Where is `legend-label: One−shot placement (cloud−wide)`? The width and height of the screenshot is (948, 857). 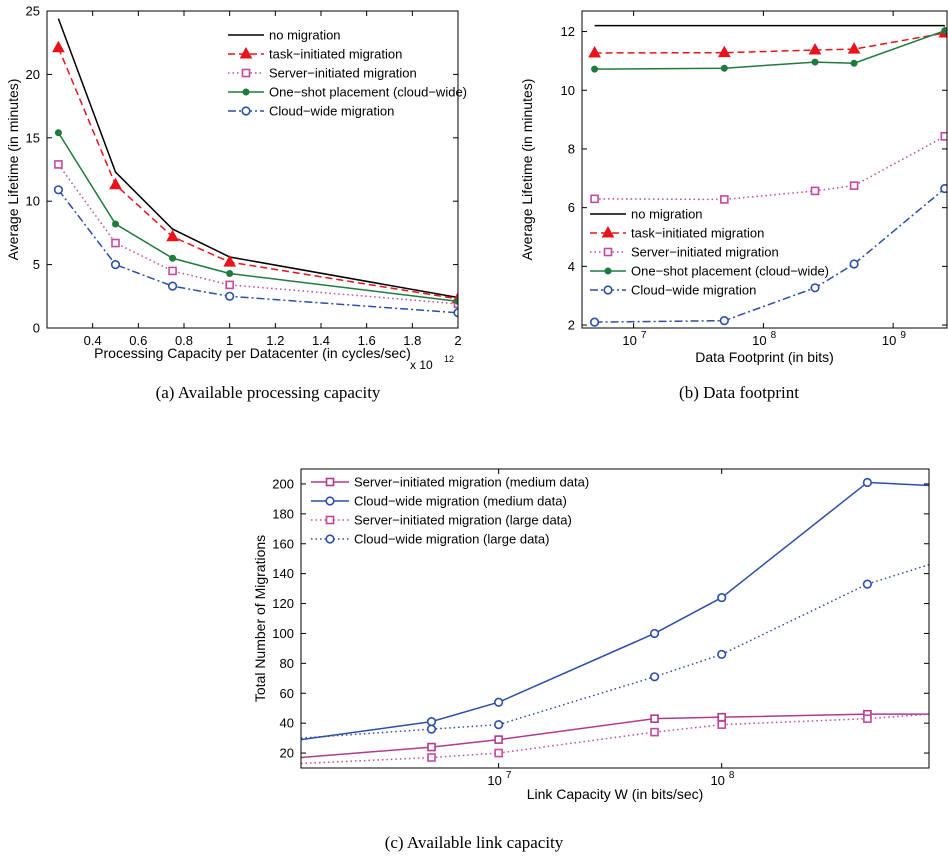 legend-label: One−shot placement (cloud−wide) is located at coordinates (730, 271).